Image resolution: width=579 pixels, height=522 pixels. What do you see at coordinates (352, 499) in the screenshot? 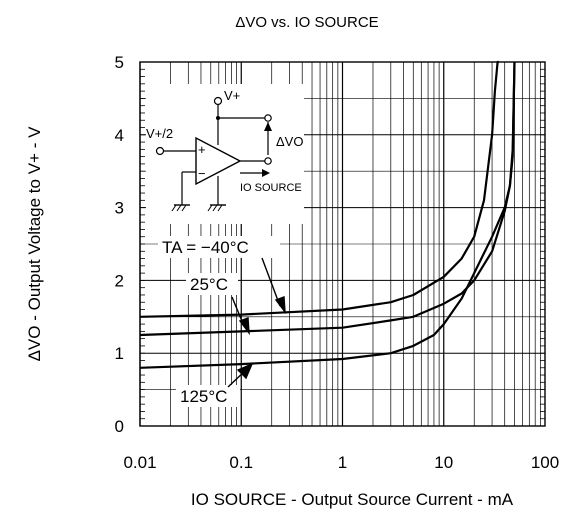
I see `x-axis-label: IO SOURCE - Output Source Current - mA` at bounding box center [352, 499].